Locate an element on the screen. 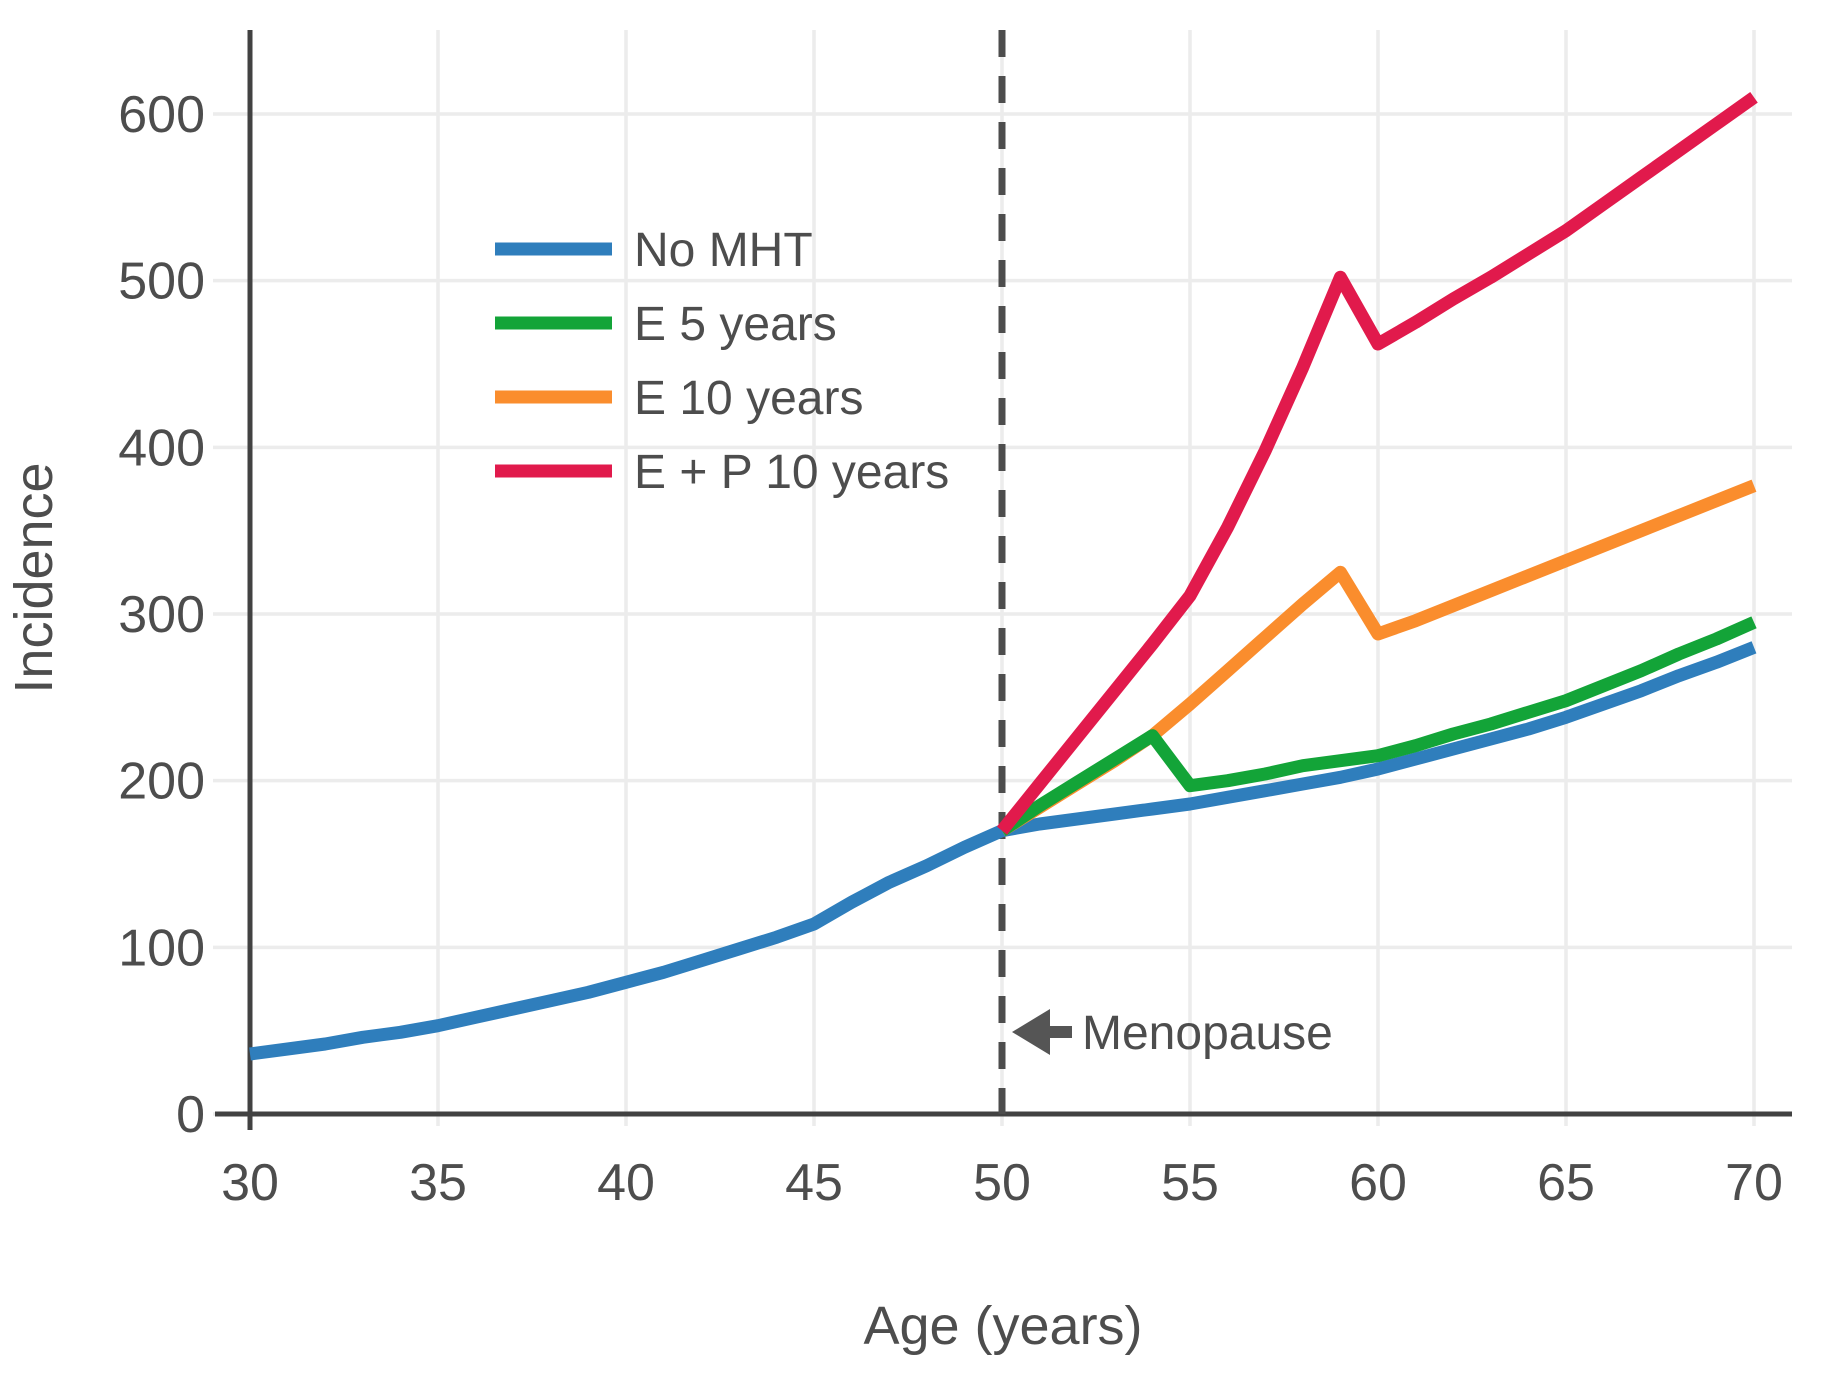  x-tick-label: 45 is located at coordinates (814, 1183).